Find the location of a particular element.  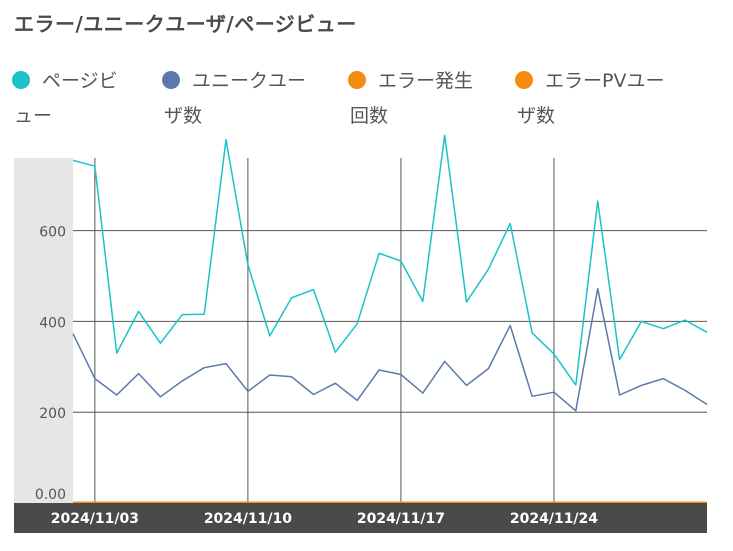

legend-label-pageviews-cont: ュー is located at coordinates (33, 116).